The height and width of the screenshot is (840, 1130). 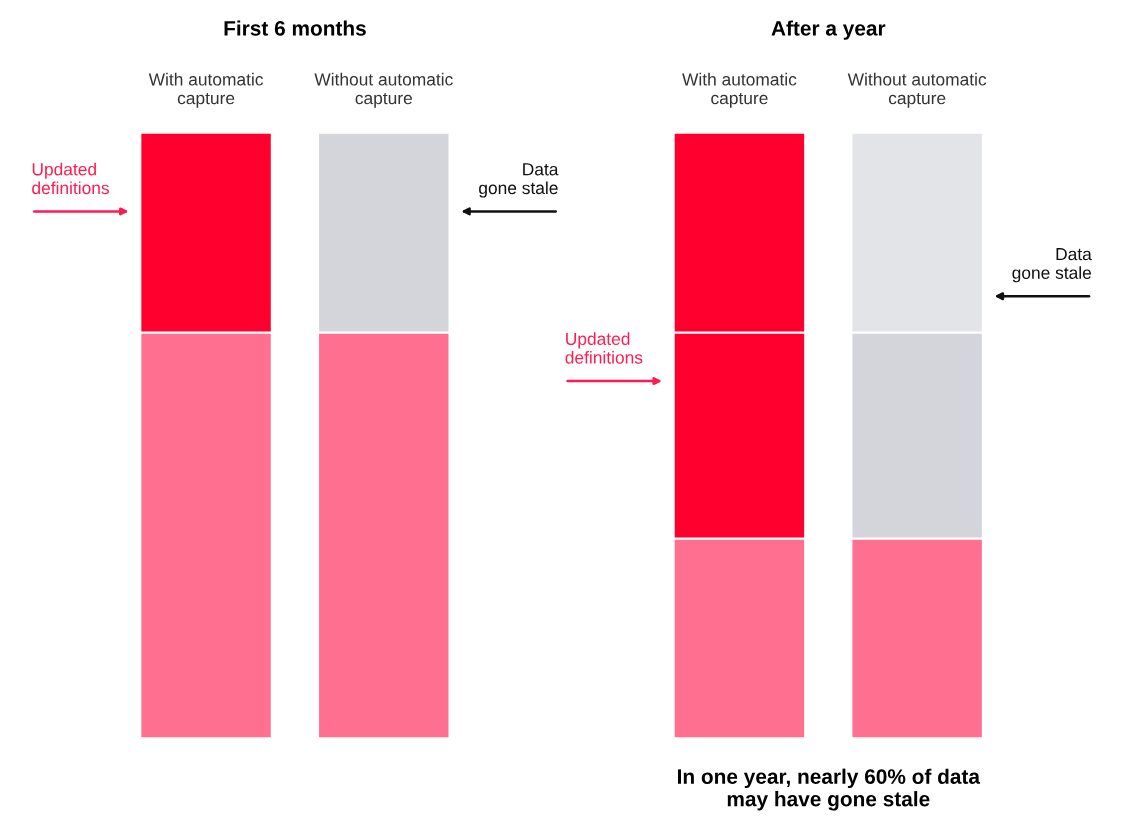 I want to click on chart-title: First 6 months, so click(x=295, y=28).